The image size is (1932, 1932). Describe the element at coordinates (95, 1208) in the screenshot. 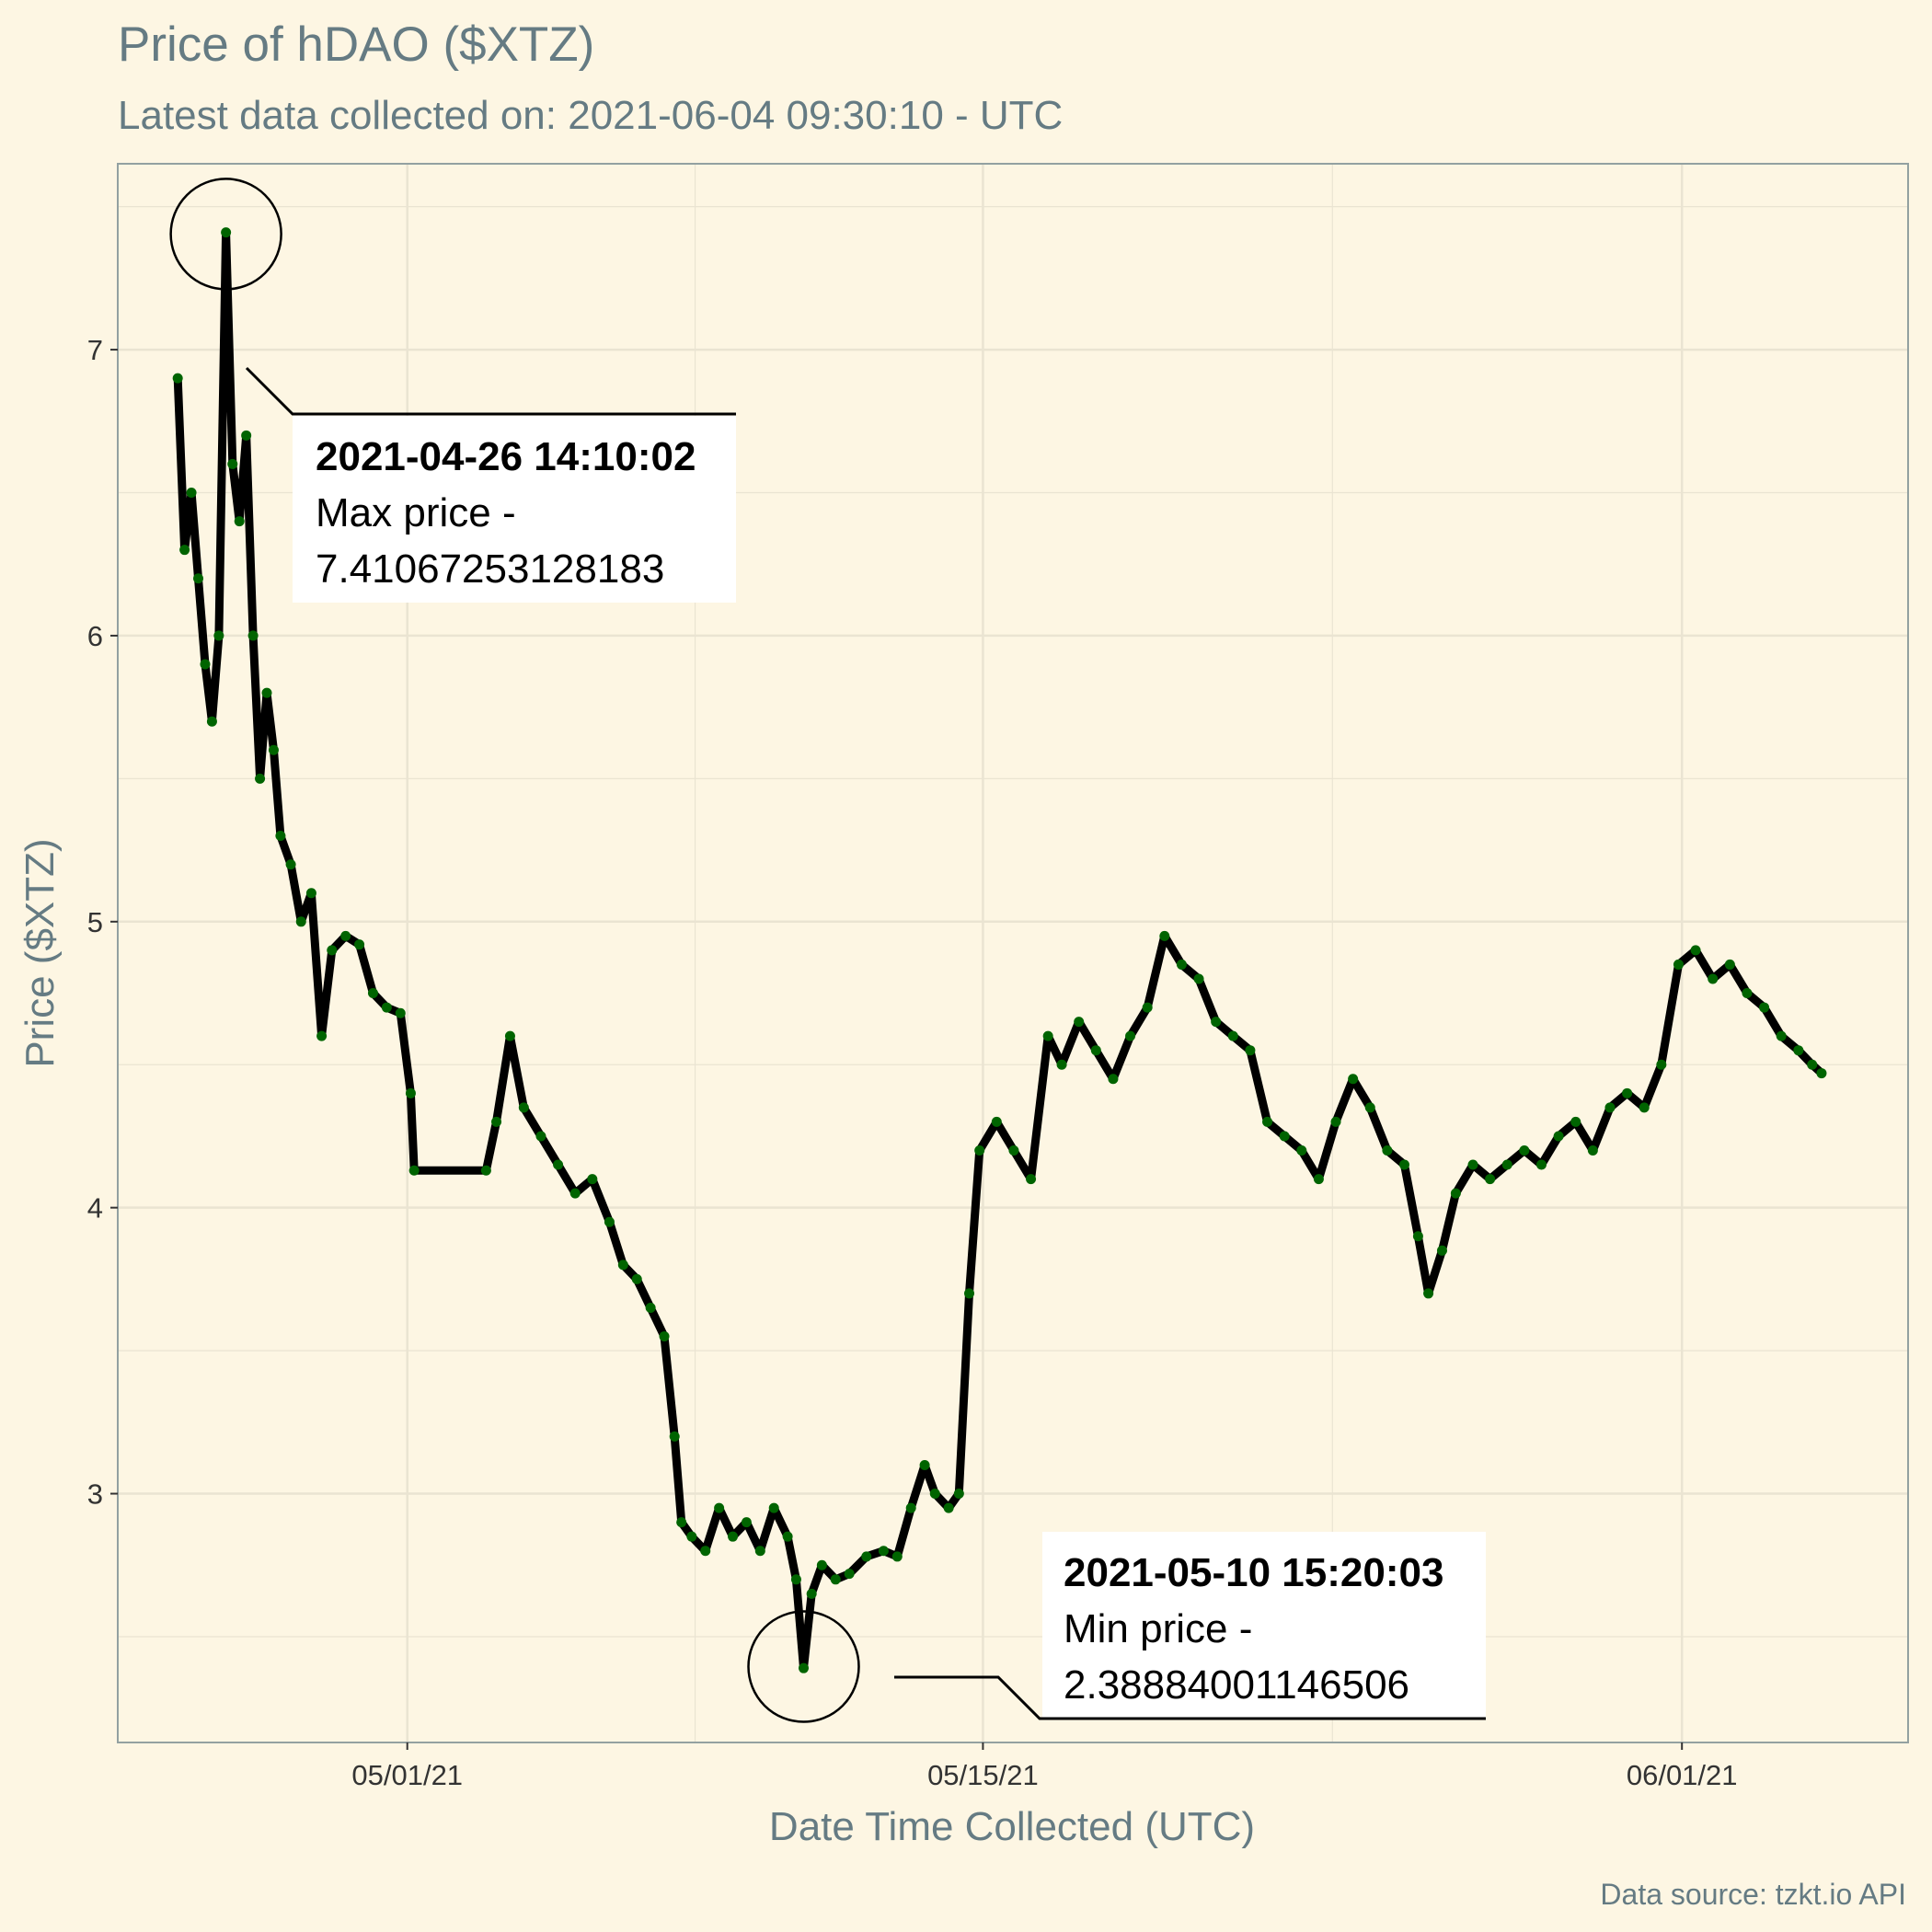

I see `y-tick-label: 4` at that location.